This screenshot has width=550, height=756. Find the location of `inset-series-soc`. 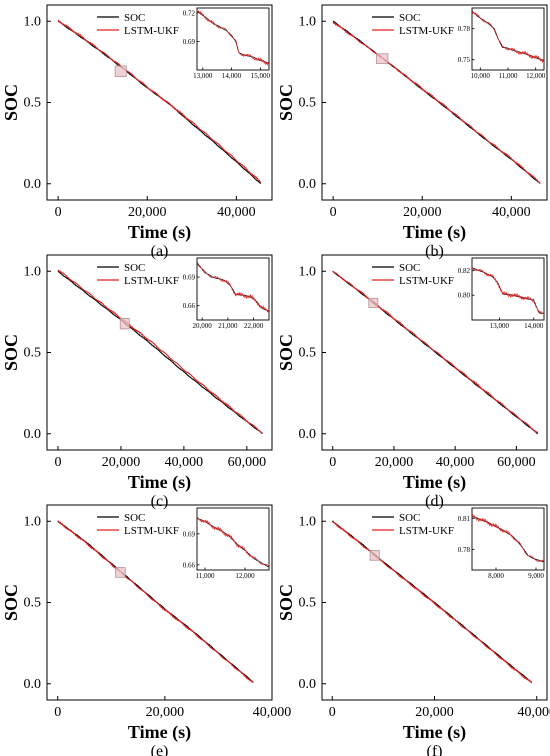

inset-series-soc is located at coordinates (508, 539).